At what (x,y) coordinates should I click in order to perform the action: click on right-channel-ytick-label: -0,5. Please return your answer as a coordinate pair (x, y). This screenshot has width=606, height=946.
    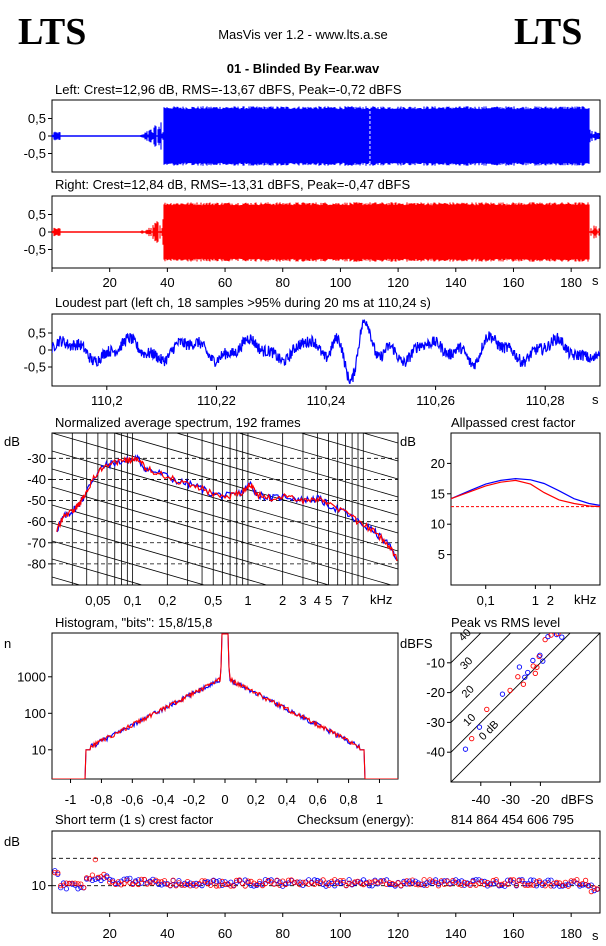
    Looking at the image, I should click on (35, 249).